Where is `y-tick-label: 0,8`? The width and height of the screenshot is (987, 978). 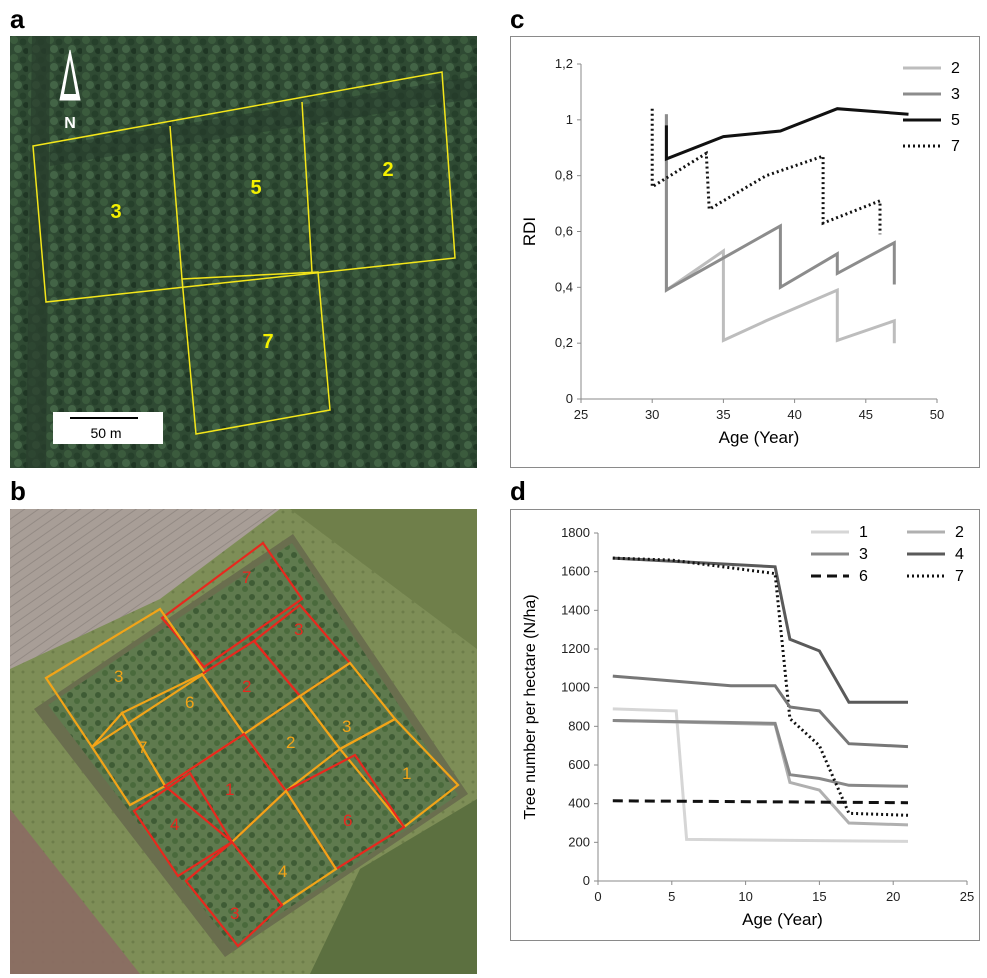 y-tick-label: 0,8 is located at coordinates (564, 175).